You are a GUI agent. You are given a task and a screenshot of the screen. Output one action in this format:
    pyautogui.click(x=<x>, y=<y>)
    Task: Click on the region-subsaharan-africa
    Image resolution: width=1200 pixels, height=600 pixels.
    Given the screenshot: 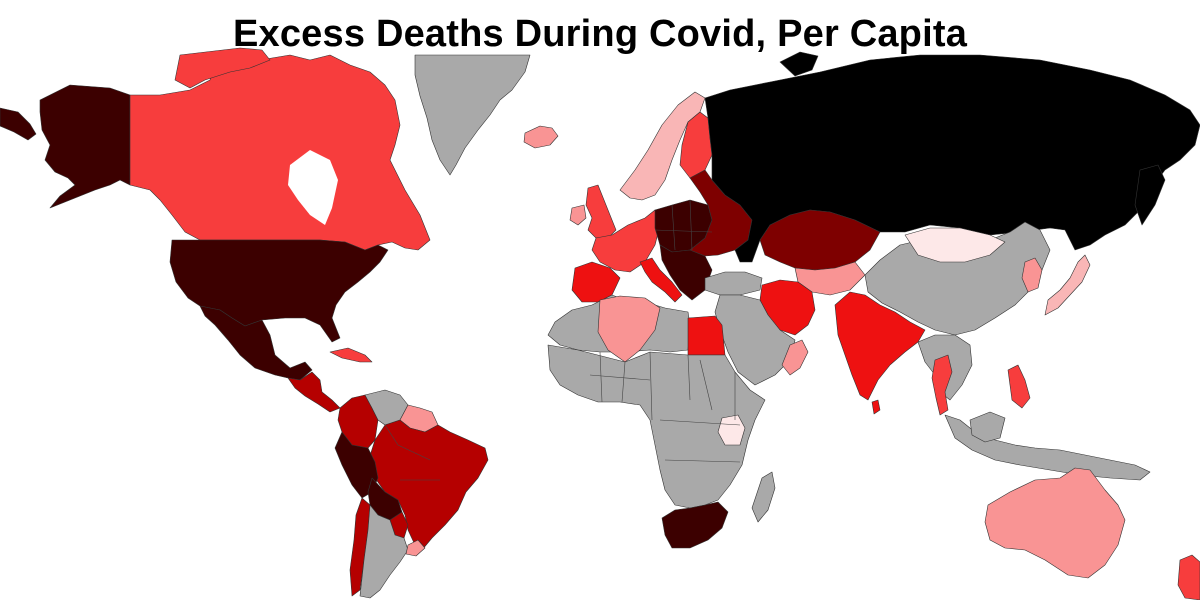 What is the action you would take?
    pyautogui.click(x=656, y=426)
    